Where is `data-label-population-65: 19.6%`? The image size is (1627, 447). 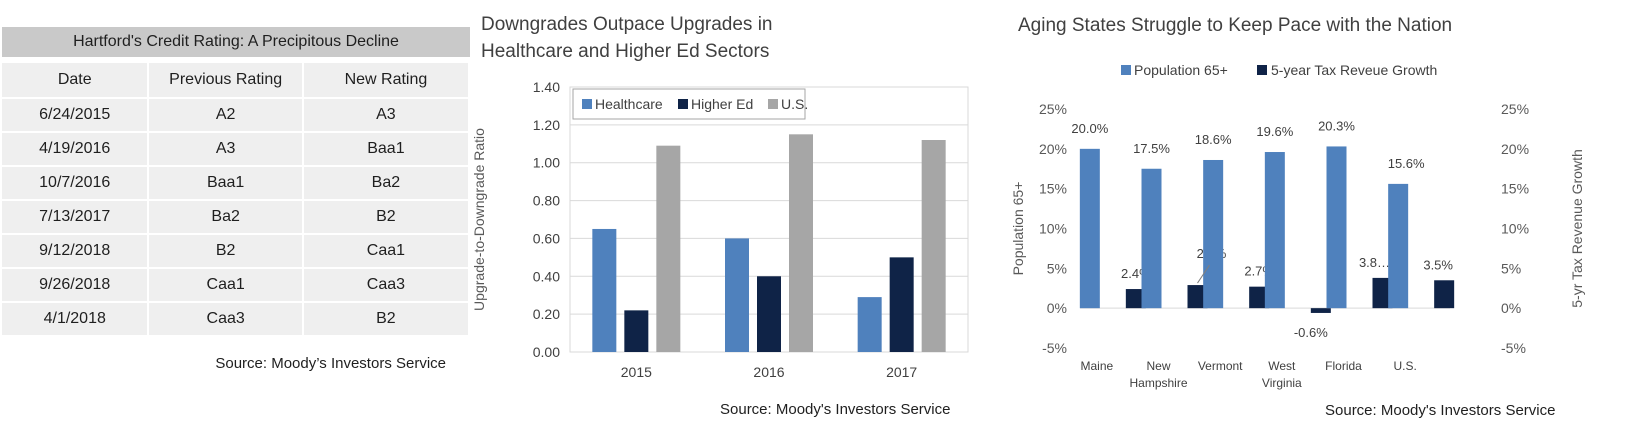 data-label-population-65: 19.6% is located at coordinates (1274, 131).